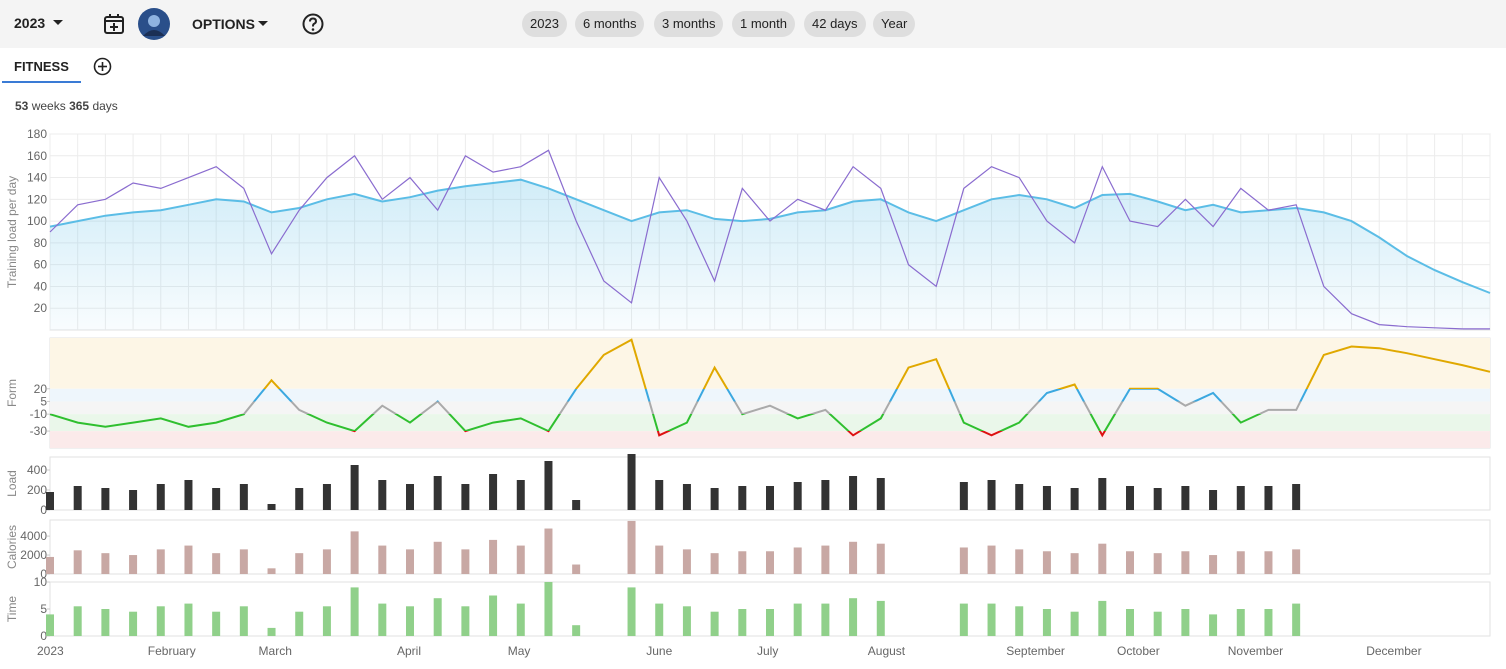 Image resolution: width=1506 pixels, height=669 pixels. What do you see at coordinates (41, 66) in the screenshot?
I see `tab: FITNESS` at bounding box center [41, 66].